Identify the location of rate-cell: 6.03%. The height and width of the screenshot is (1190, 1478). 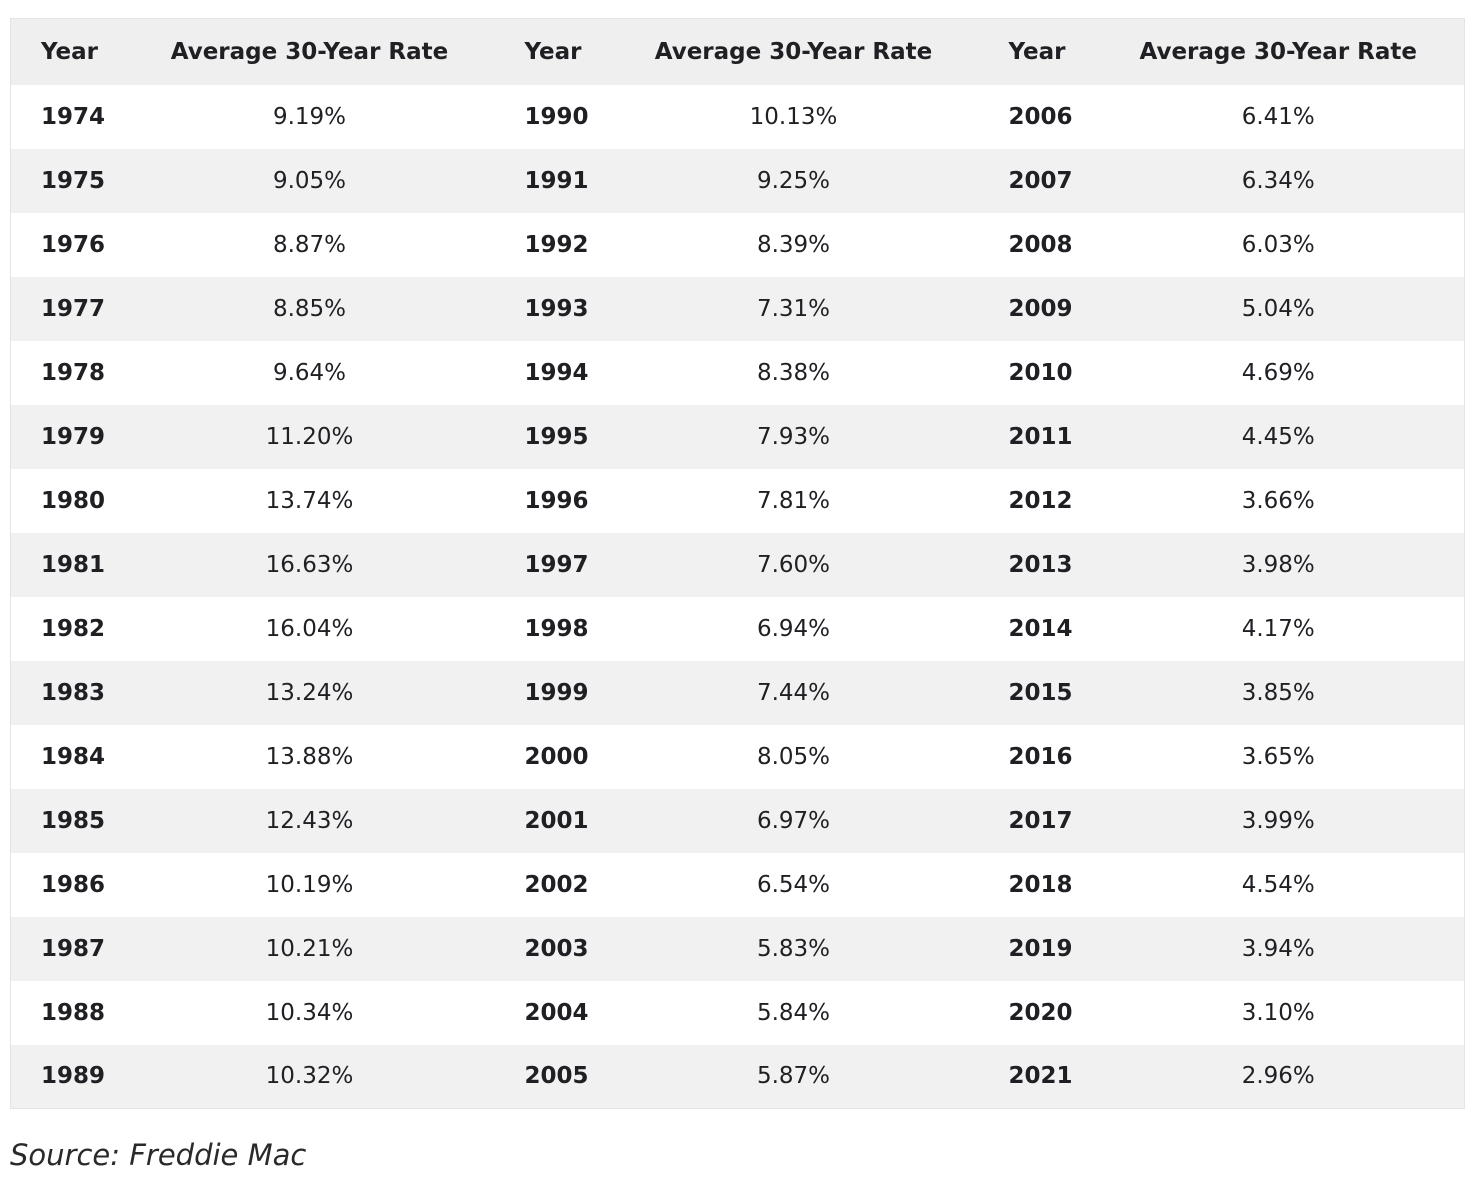
(1278, 244).